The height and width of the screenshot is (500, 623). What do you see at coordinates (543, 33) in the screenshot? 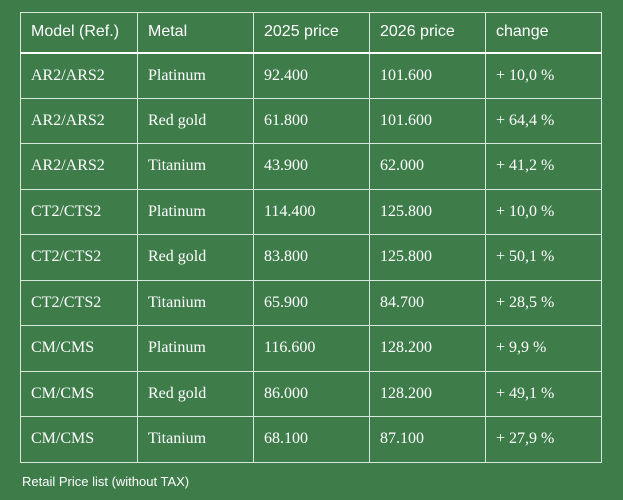
I see `header-change: change` at bounding box center [543, 33].